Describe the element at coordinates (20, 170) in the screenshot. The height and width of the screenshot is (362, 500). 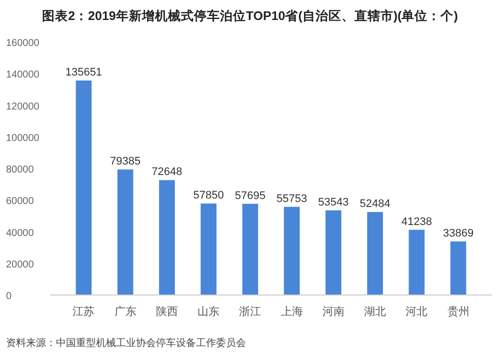
I see `y-tick-label: 80000` at that location.